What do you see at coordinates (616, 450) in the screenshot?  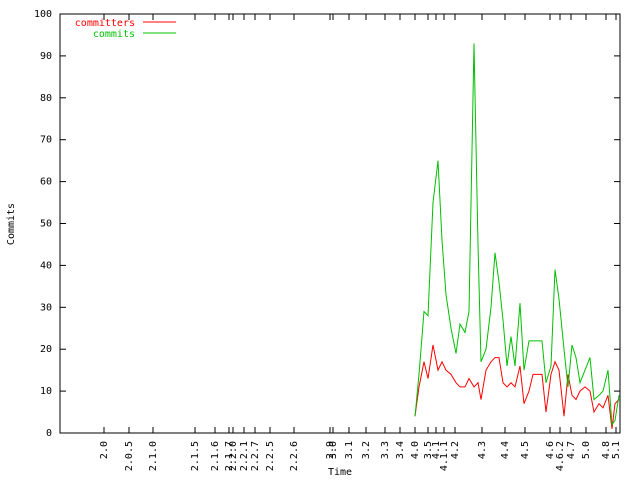 I see `x-tick-label: 5.1` at bounding box center [616, 450].